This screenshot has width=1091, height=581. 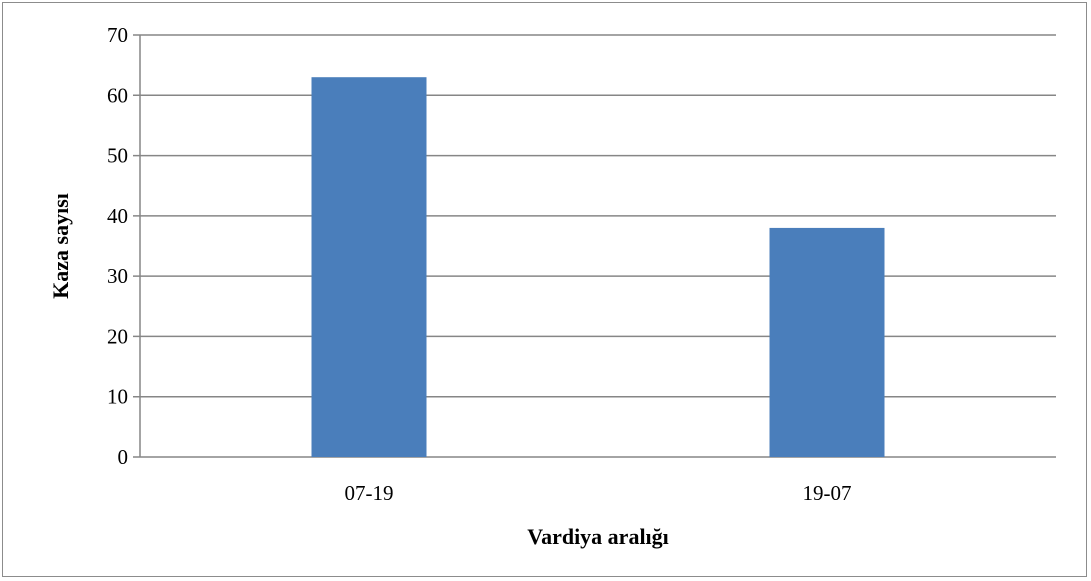 What do you see at coordinates (123, 457) in the screenshot?
I see `y-tick-label: 0` at bounding box center [123, 457].